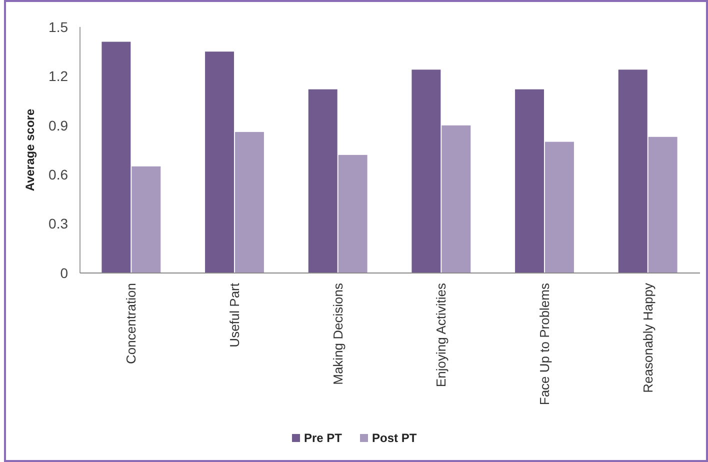 This screenshot has height=462, width=708. Describe the element at coordinates (338, 333) in the screenshot. I see `x-tick-label: Making Decisions` at that location.